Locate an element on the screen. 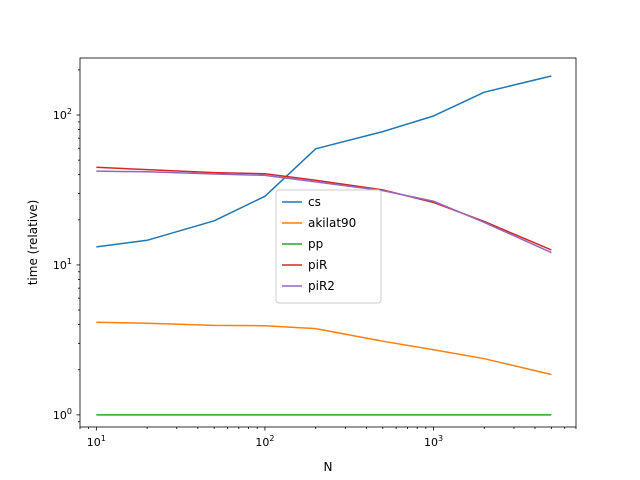  legend-box is located at coordinates (328, 246).